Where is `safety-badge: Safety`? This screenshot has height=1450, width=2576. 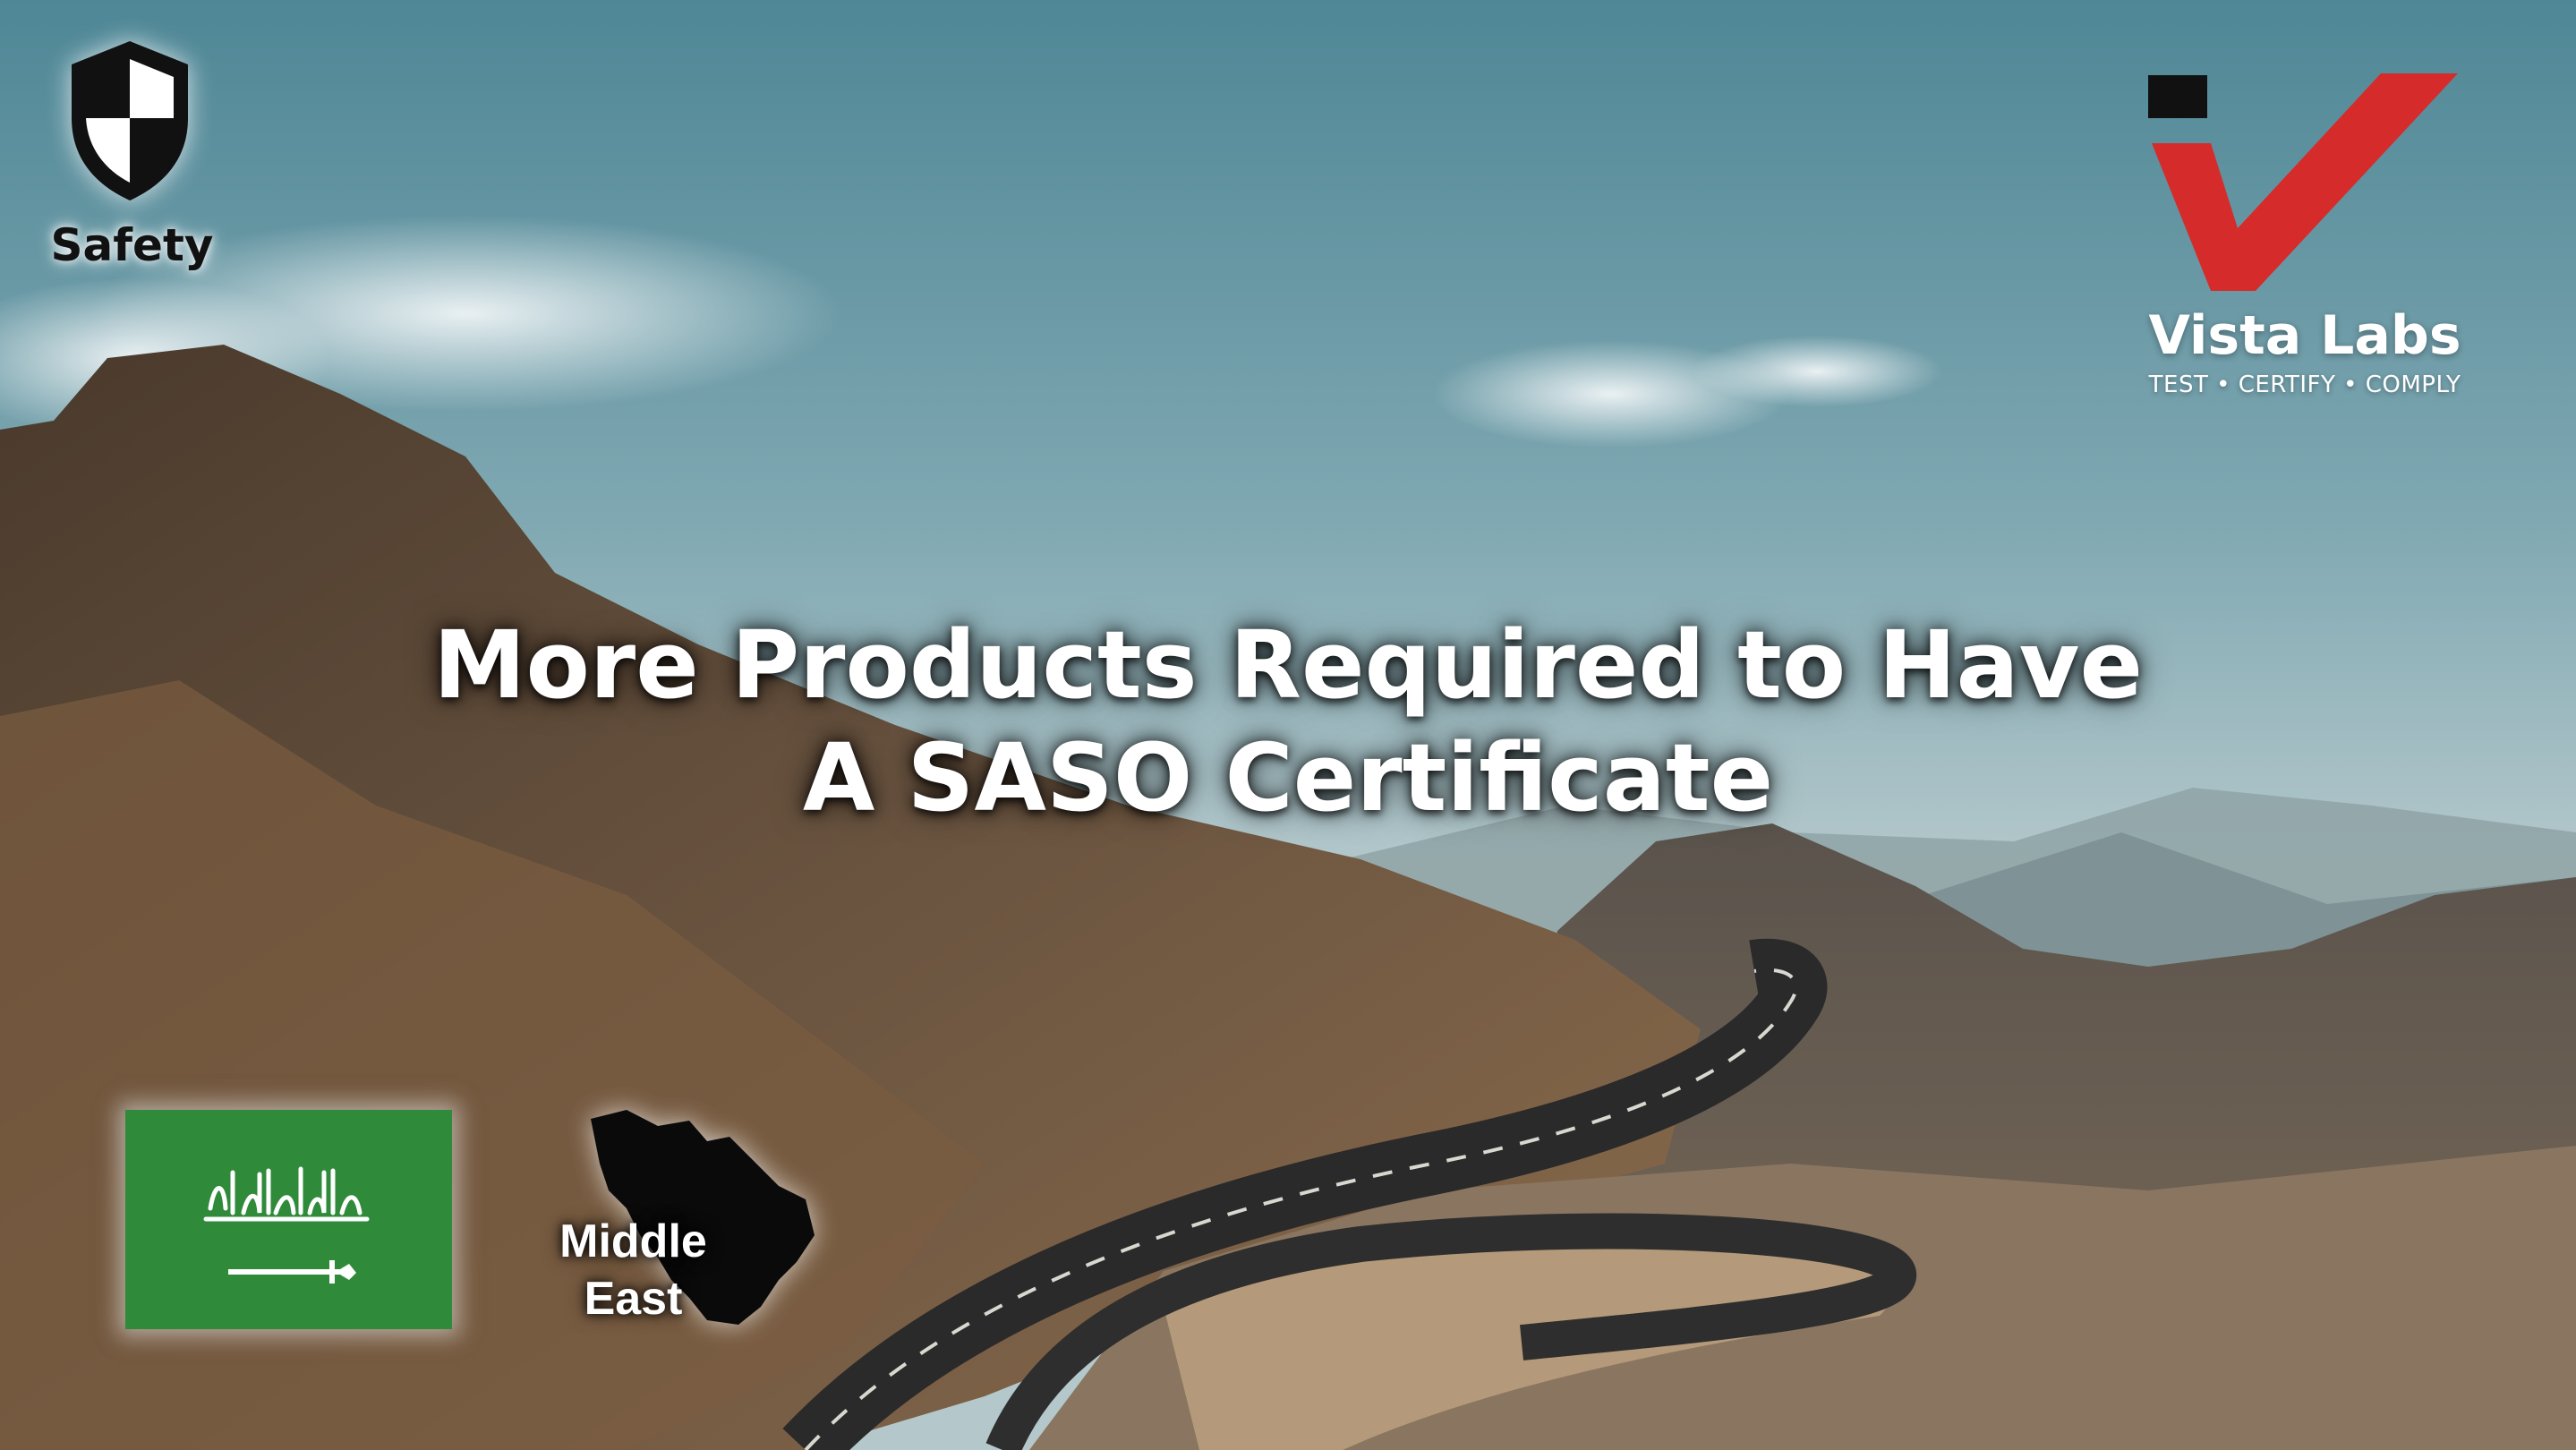 safety-badge: Safety is located at coordinates (125, 161).